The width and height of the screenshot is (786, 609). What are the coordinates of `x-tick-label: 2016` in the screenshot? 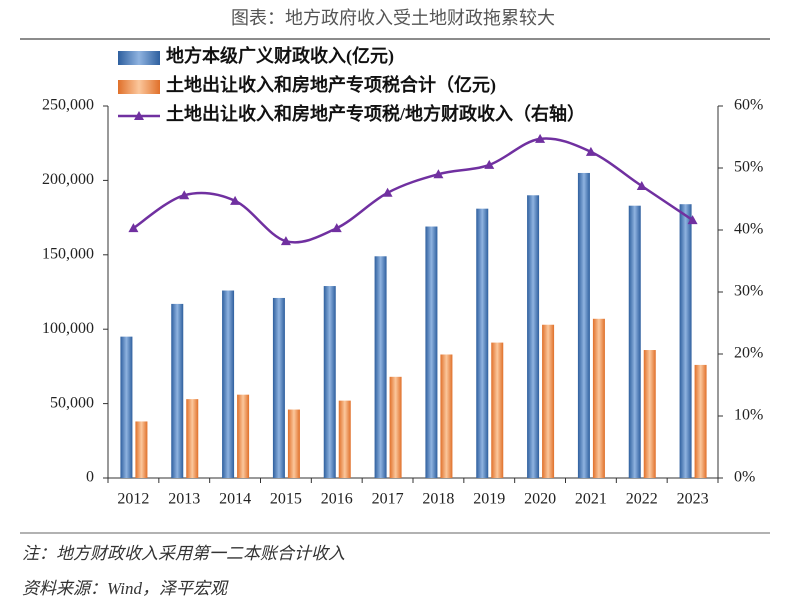 It's located at (337, 499).